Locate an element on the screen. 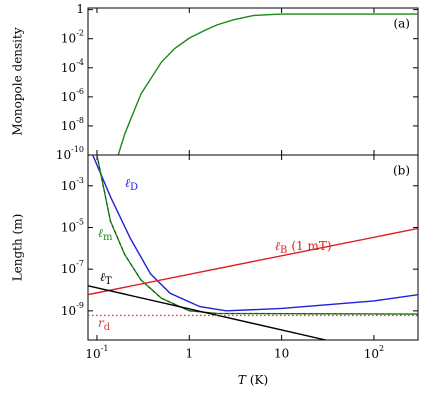 The height and width of the screenshot is (409, 442). series-label: ℓB (1 mT) is located at coordinates (303, 247).